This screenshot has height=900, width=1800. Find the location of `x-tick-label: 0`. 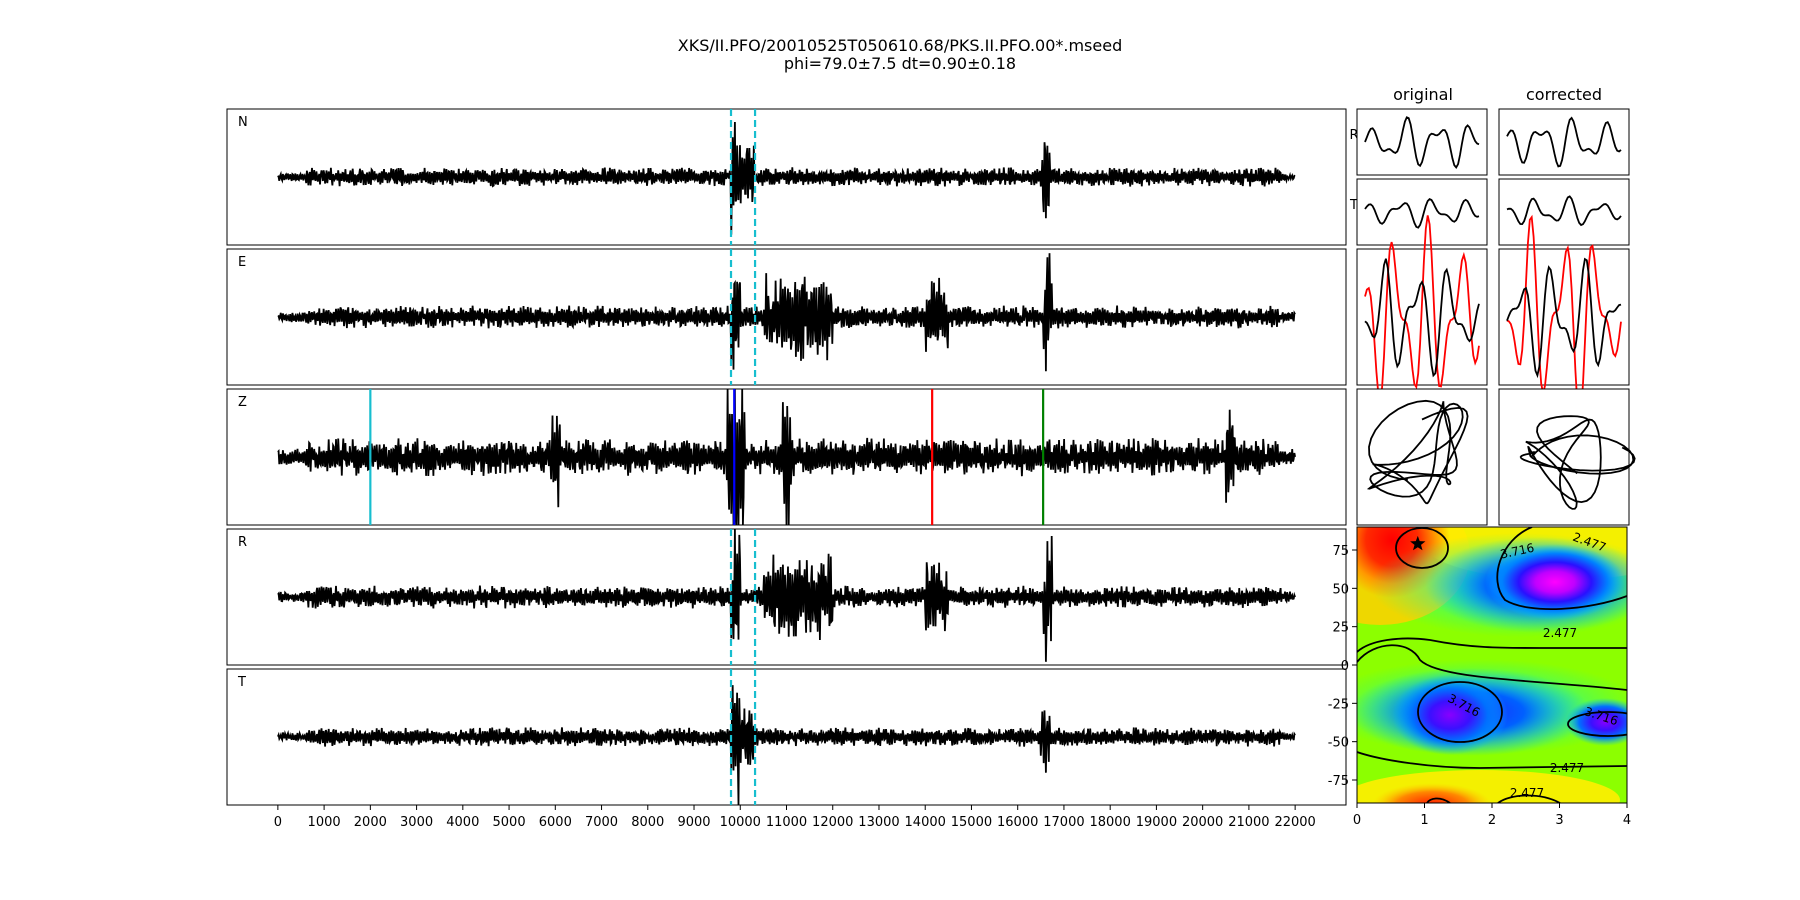

x-tick-label: 0 is located at coordinates (278, 822).